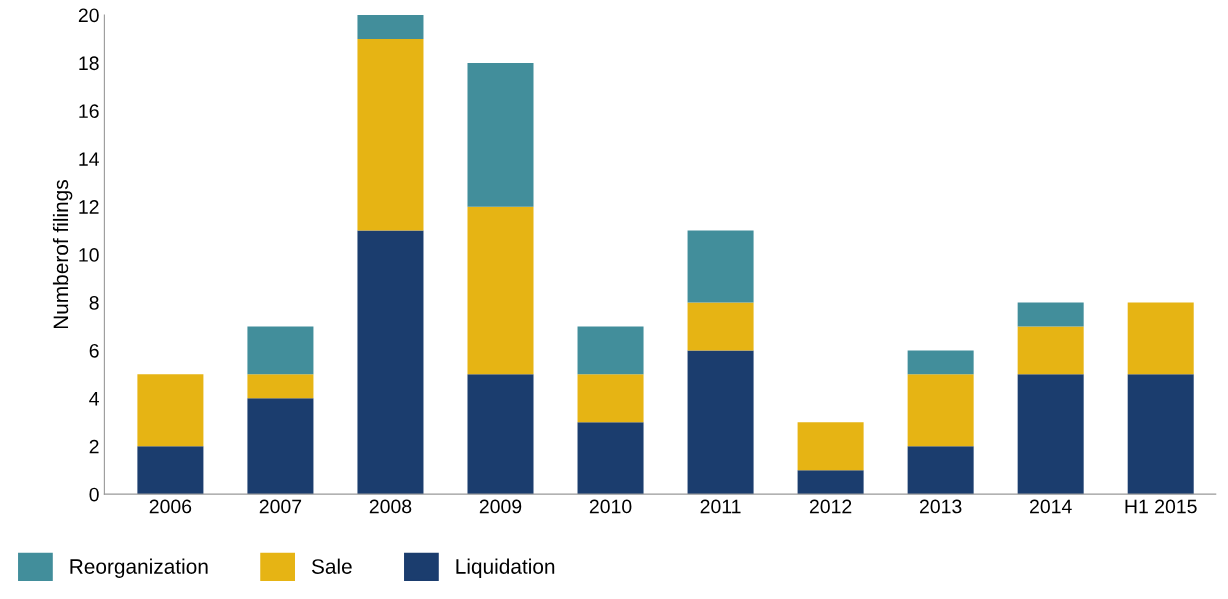 The height and width of the screenshot is (599, 1228). Describe the element at coordinates (280, 506) in the screenshot. I see `x-tick-label: 2007` at that location.